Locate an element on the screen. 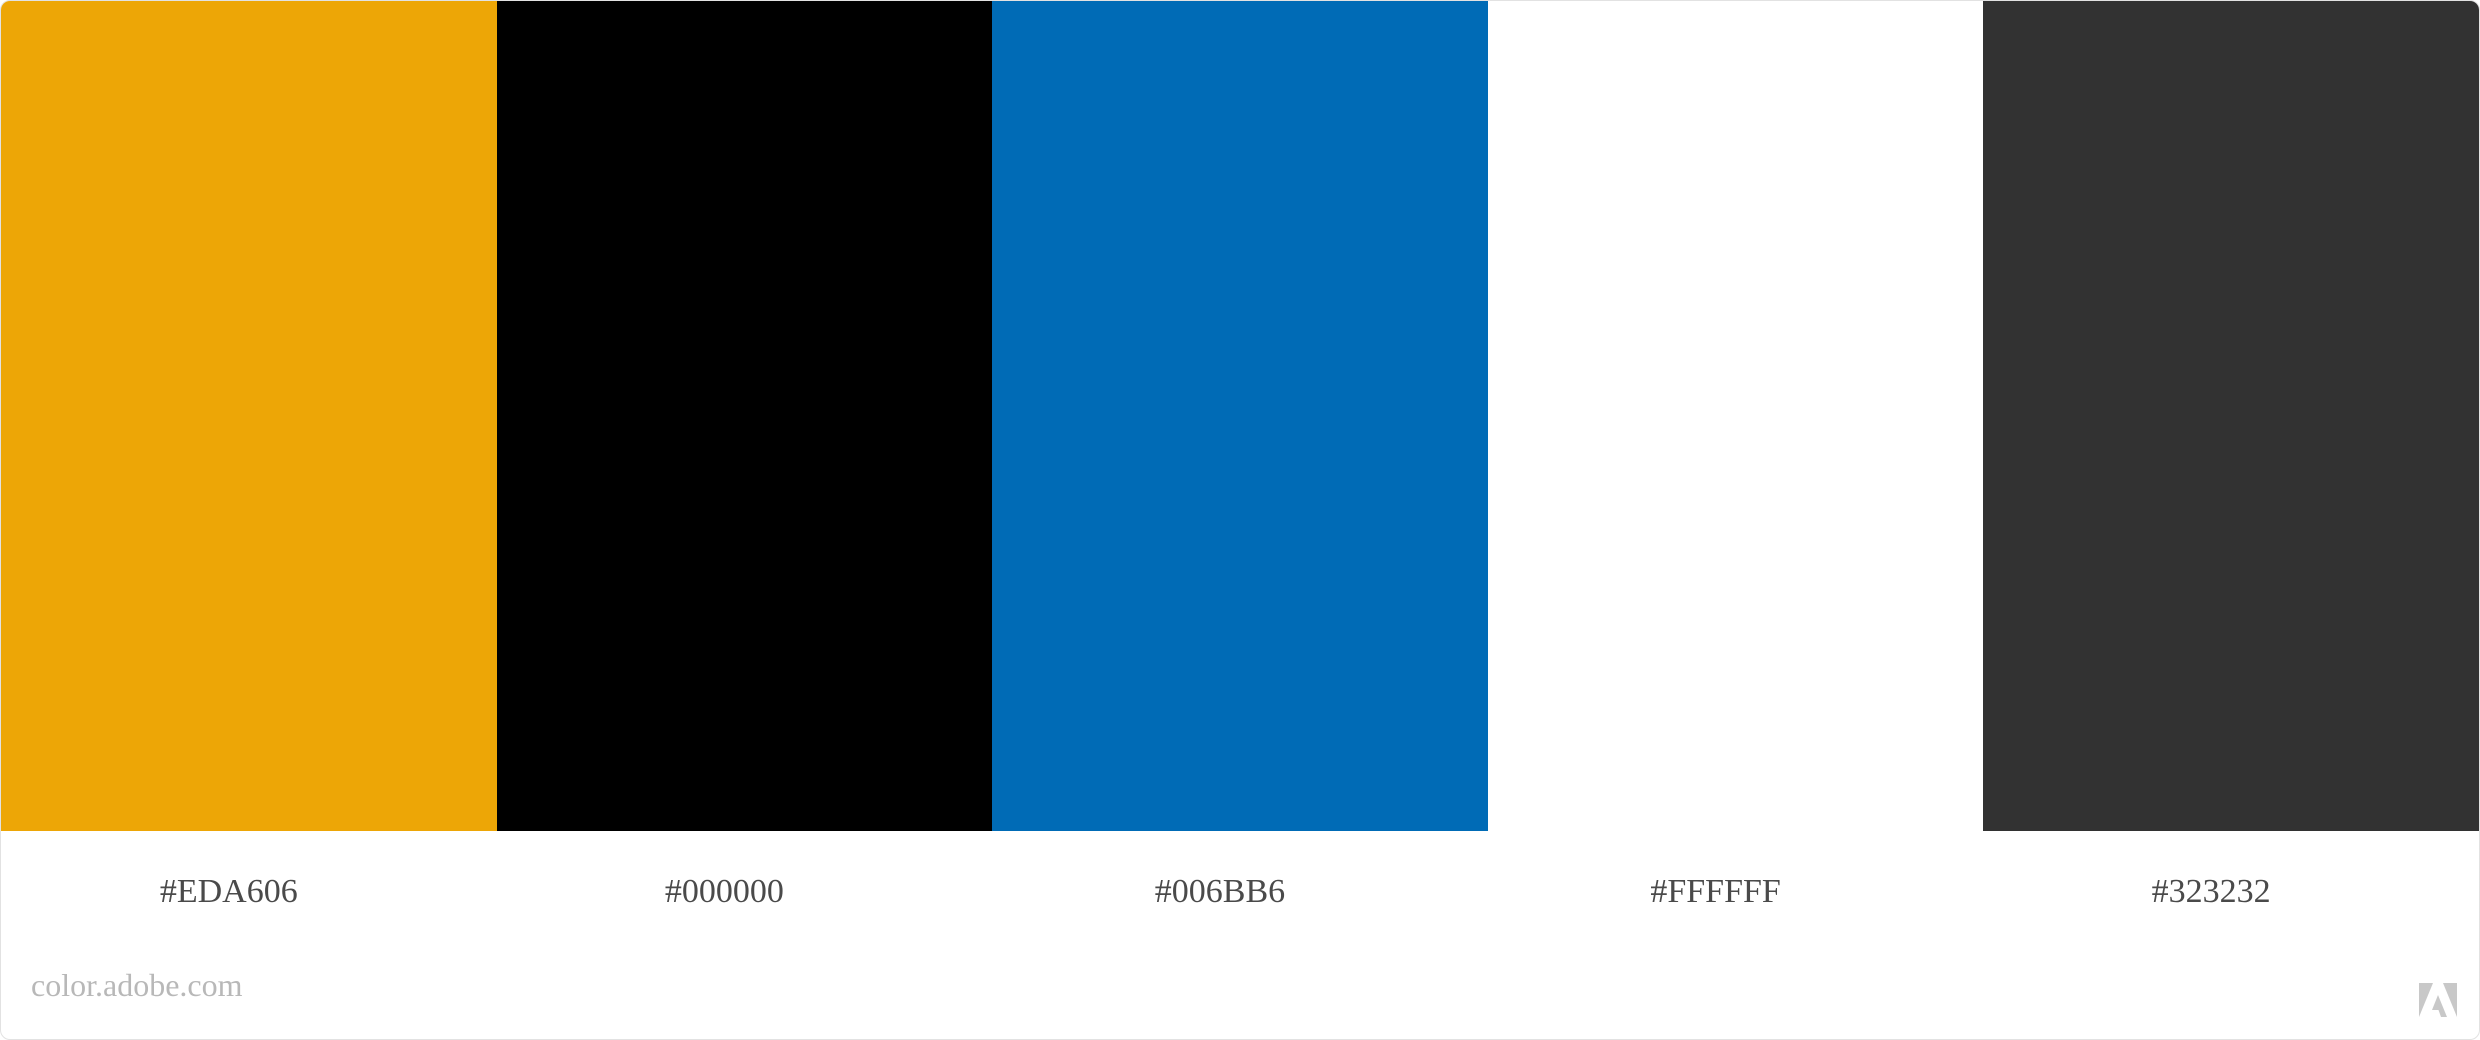 The image size is (2480, 1040). hex-label-2: #000000 is located at coordinates (724, 891).